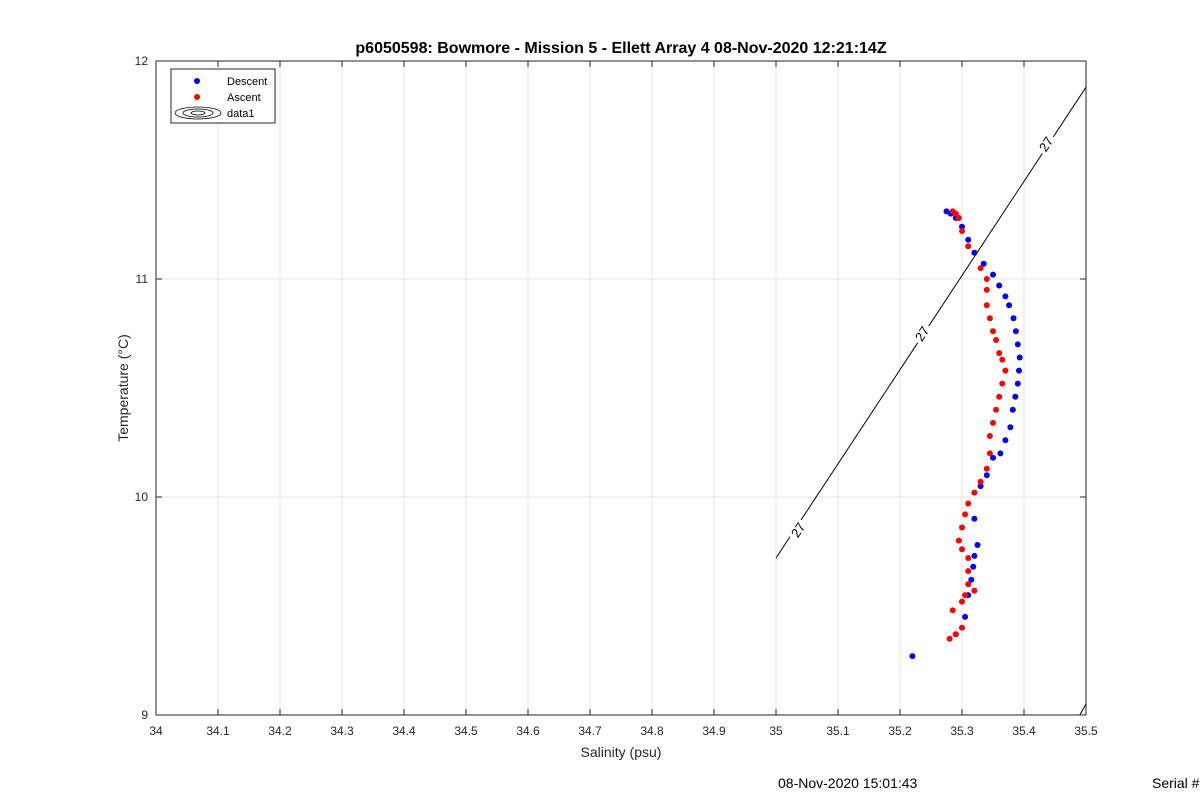 The height and width of the screenshot is (804, 1200). Describe the element at coordinates (848, 783) in the screenshot. I see `footer-timestamp: 08-Nov-2020 15:01:43` at that location.